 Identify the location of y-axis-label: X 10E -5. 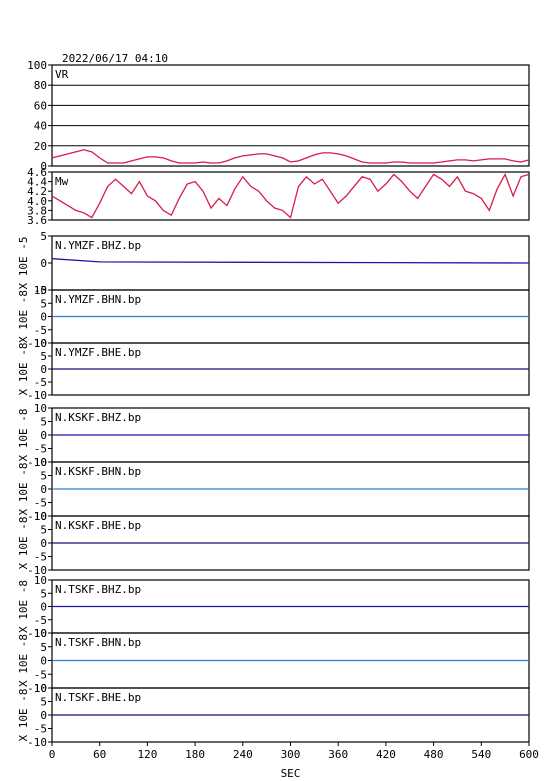
(23, 263).